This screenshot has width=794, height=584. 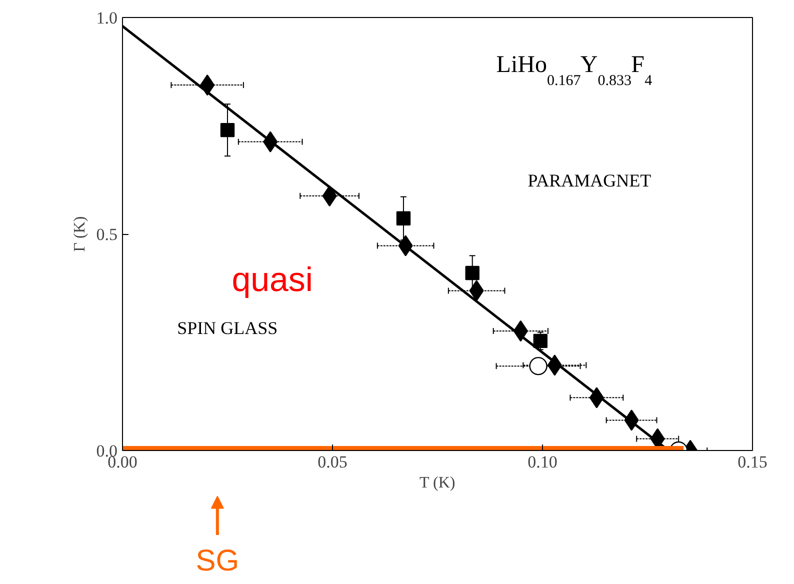 What do you see at coordinates (753, 462) in the screenshot?
I see `x-tick-label: 0.15` at bounding box center [753, 462].